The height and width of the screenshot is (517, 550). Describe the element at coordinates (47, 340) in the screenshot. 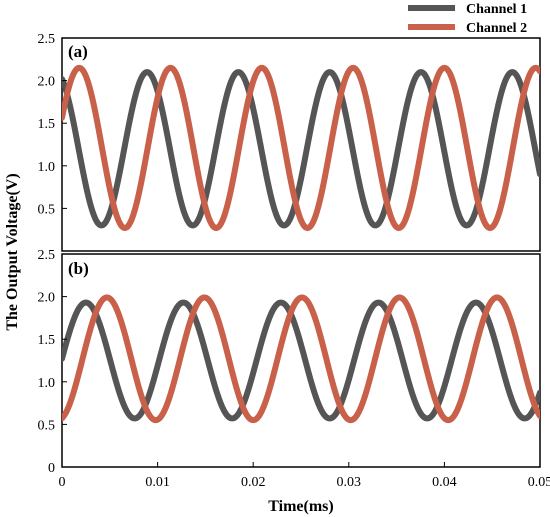

I see `y-tick-label-b-3: 1.5` at that location.